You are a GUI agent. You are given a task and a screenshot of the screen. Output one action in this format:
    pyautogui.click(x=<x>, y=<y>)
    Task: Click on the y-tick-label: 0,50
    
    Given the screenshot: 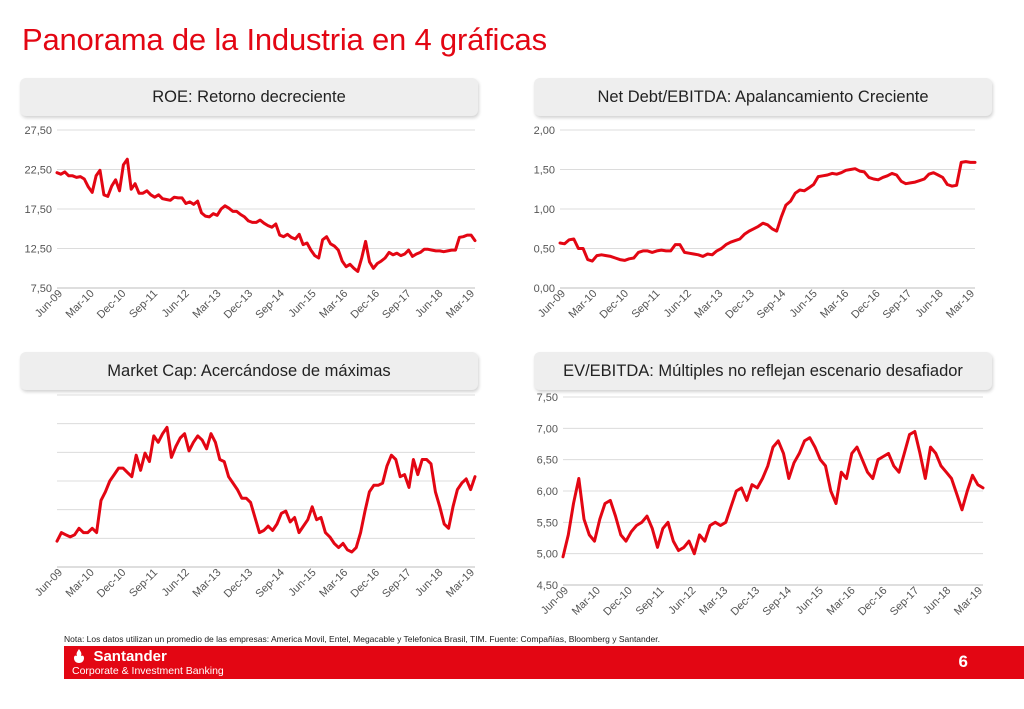 What is the action you would take?
    pyautogui.click(x=544, y=250)
    